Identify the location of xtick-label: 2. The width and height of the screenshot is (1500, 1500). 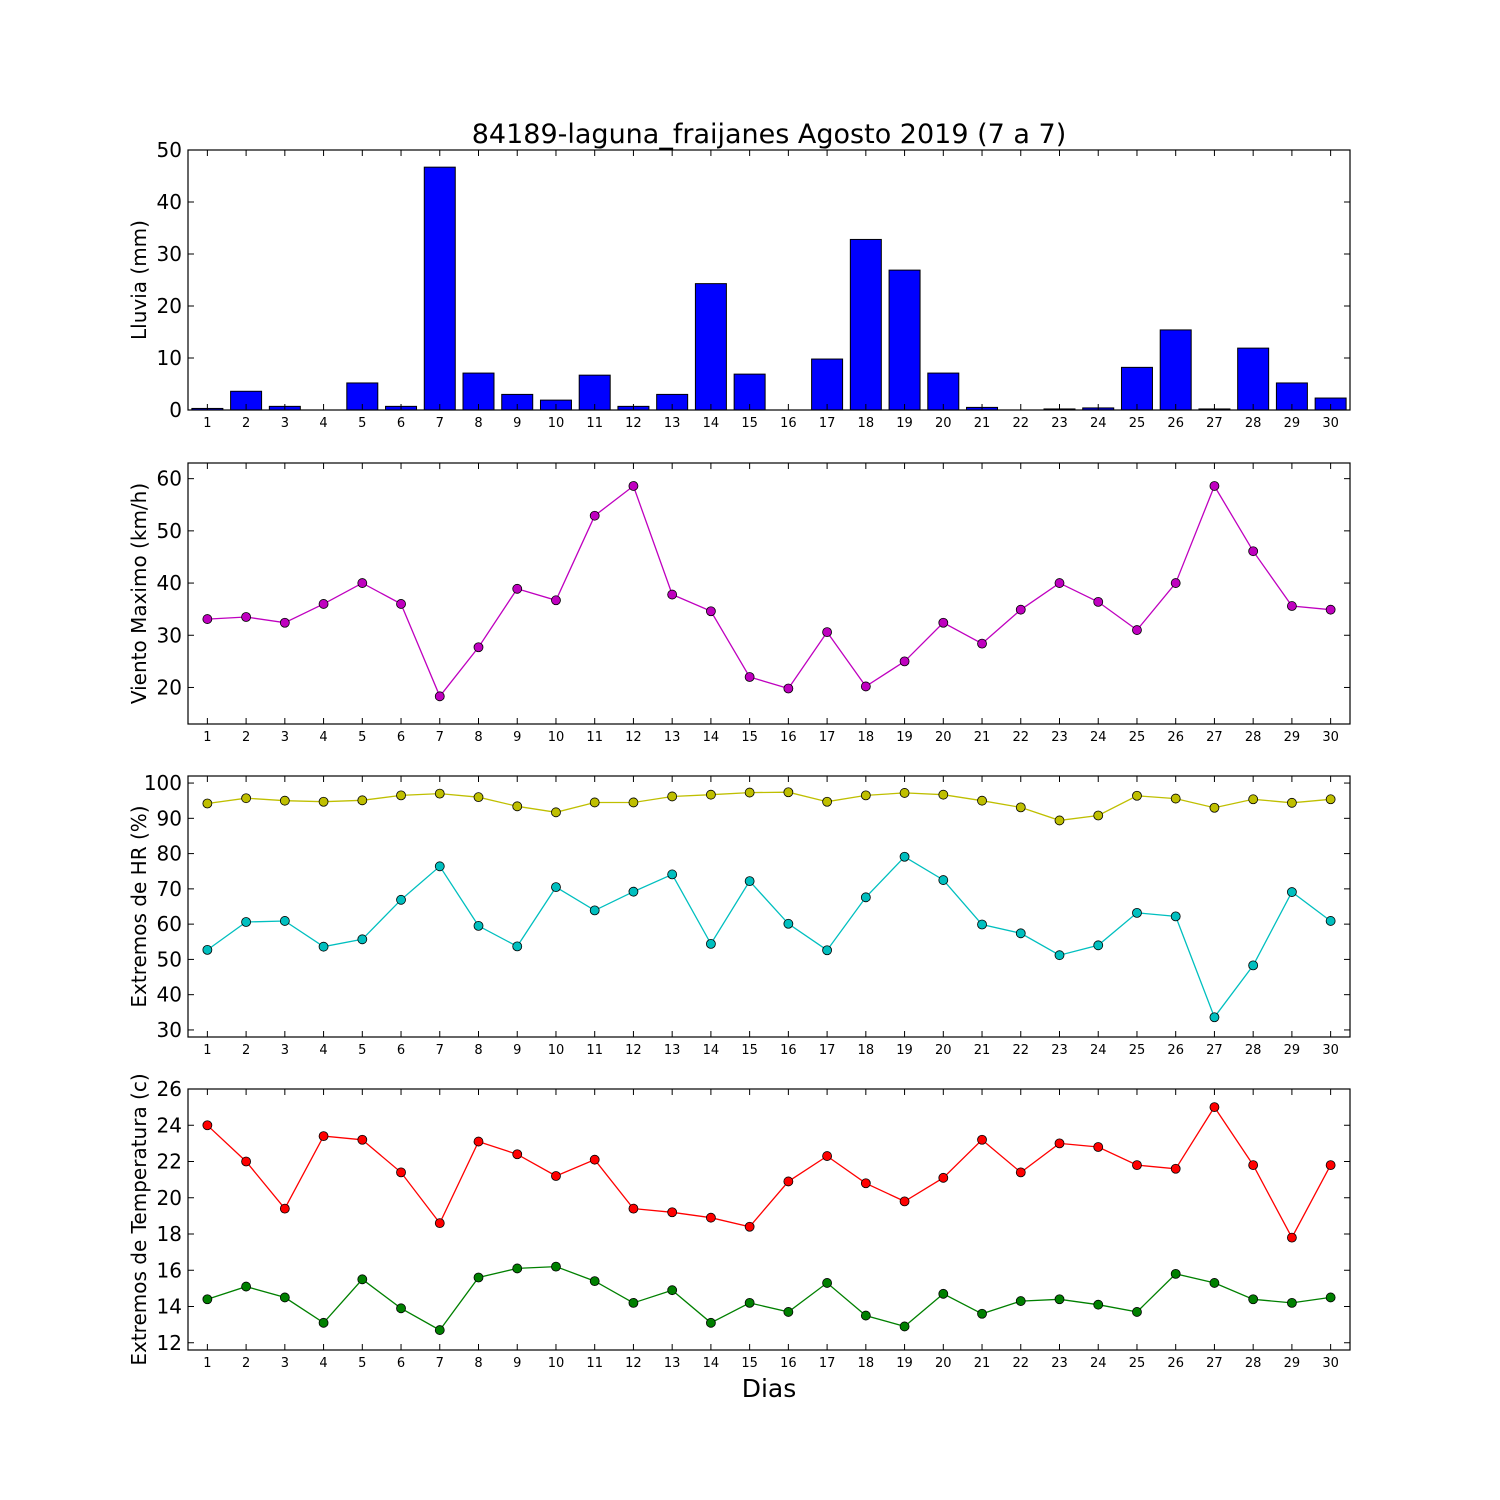
(246, 1363).